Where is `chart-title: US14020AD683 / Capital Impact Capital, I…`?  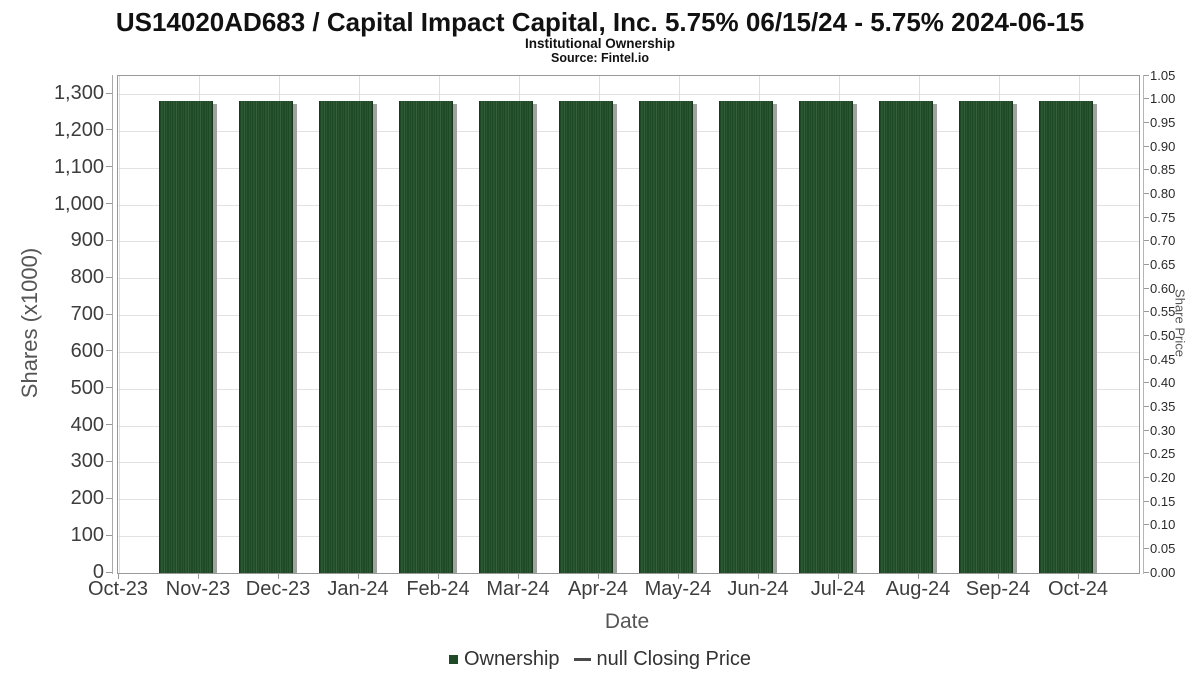
chart-title: US14020AD683 / Capital Impact Capital, I… is located at coordinates (600, 22).